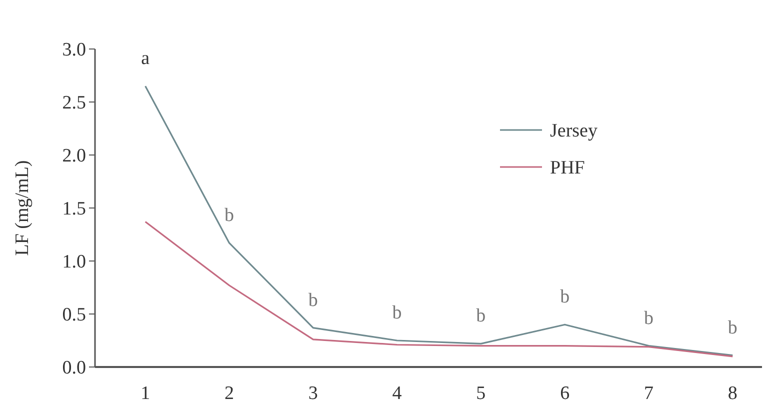 Image resolution: width=774 pixels, height=410 pixels. What do you see at coordinates (74, 103) in the screenshot?
I see `y-tick-label: 2.5` at bounding box center [74, 103].